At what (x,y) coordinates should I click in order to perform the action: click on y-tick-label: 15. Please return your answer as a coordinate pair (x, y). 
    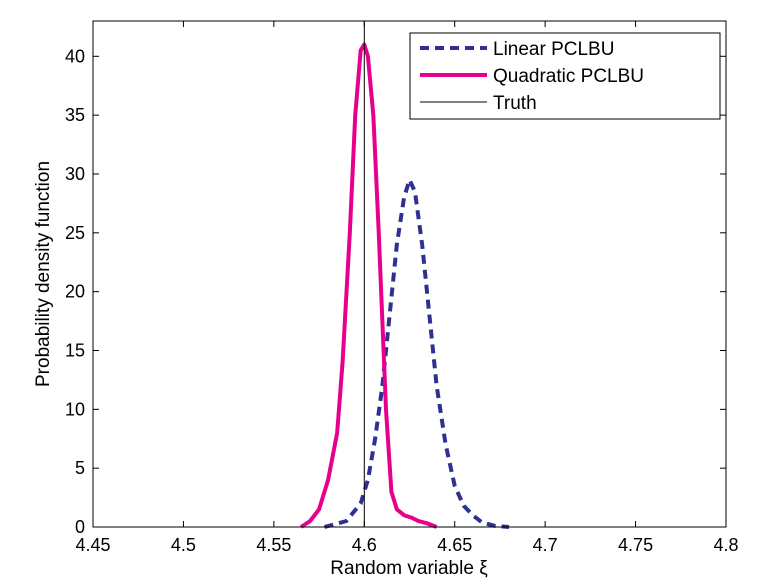
    Looking at the image, I should click on (75, 350).